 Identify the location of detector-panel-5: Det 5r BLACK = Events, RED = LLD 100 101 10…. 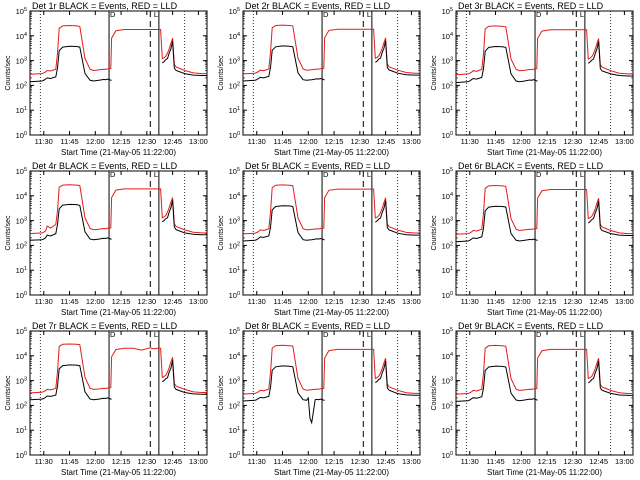
(319, 239).